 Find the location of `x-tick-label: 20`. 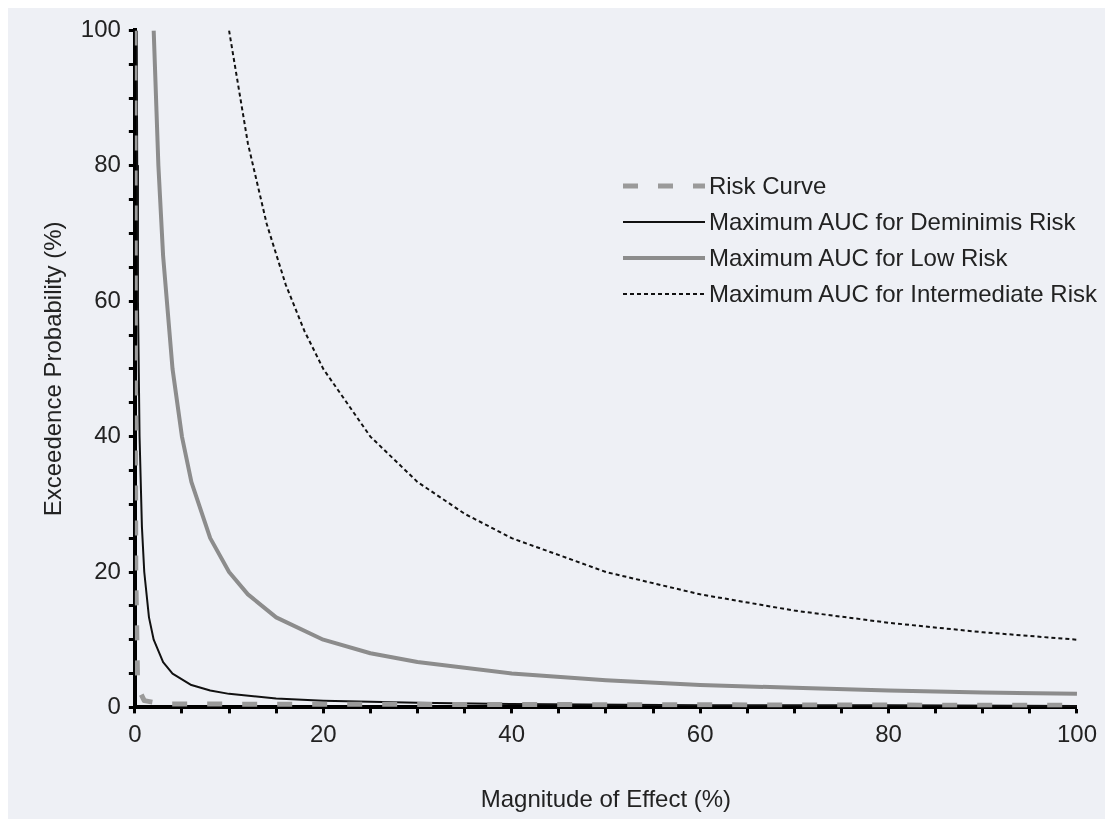

x-tick-label: 20 is located at coordinates (323, 734).